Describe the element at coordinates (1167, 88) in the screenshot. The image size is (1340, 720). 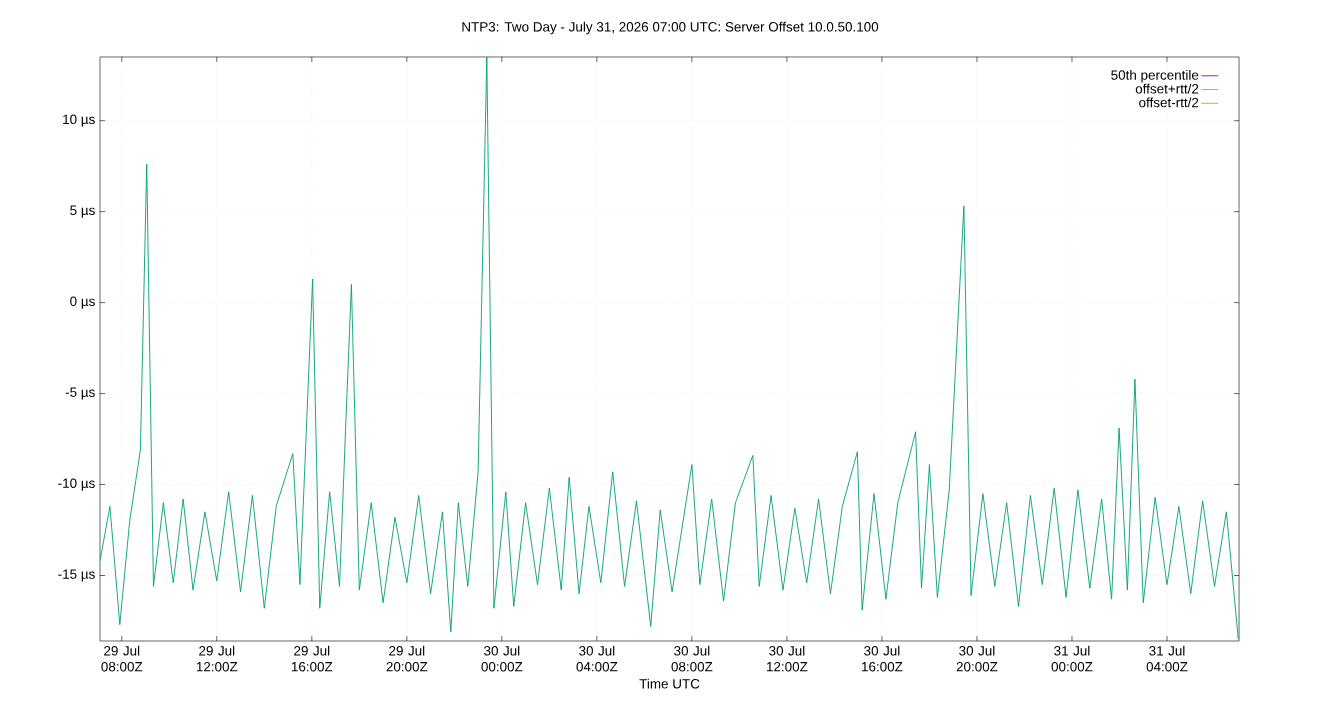
I see `legend-label: offset+rtt/2` at that location.